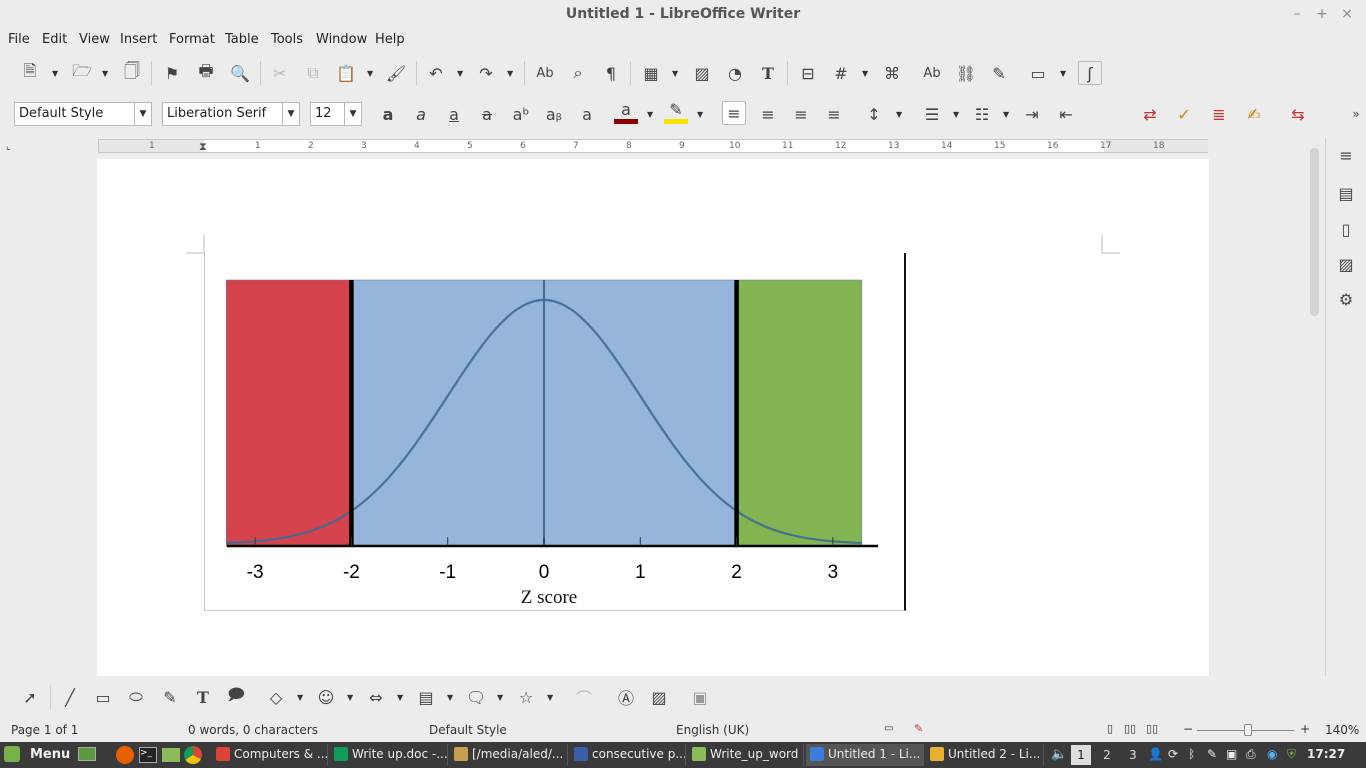  I want to click on start-menu-button: Menu, so click(50, 754).